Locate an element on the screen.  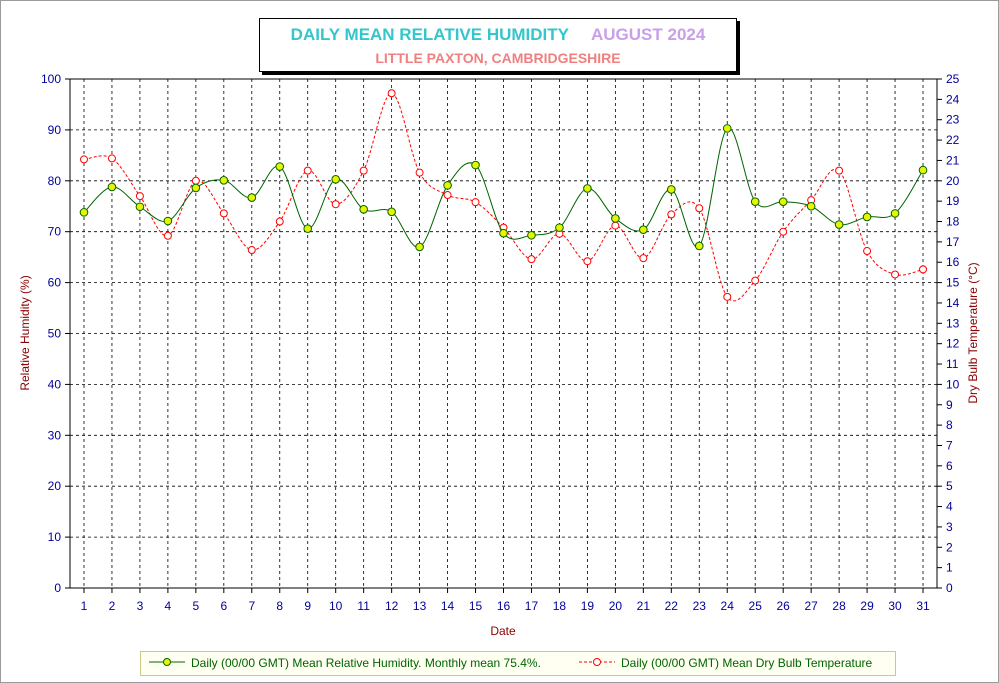
y2-tick-label: 14 is located at coordinates (953, 303).